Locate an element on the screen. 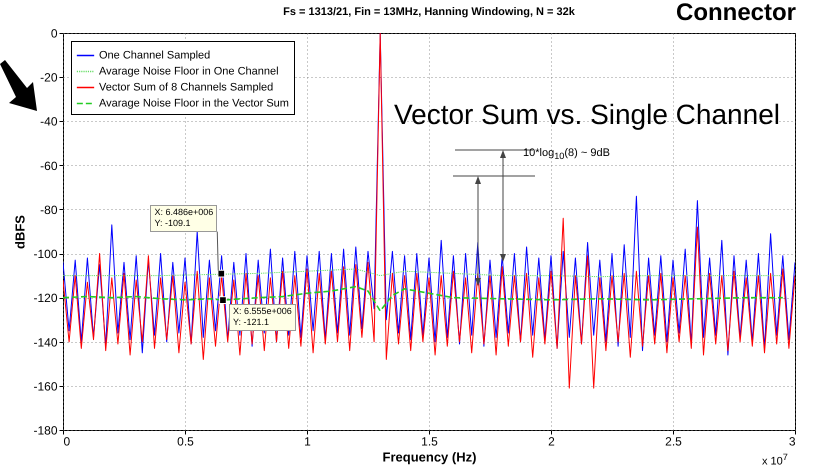 This screenshot has height=469, width=823. x-tick-label: 3 is located at coordinates (792, 441).